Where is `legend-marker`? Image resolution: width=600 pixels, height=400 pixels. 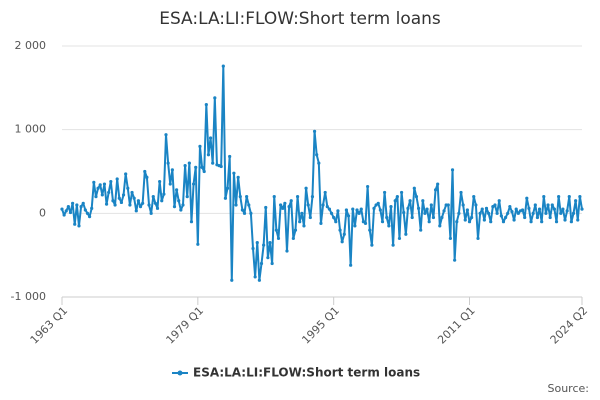
legend-marker is located at coordinates (180, 373).